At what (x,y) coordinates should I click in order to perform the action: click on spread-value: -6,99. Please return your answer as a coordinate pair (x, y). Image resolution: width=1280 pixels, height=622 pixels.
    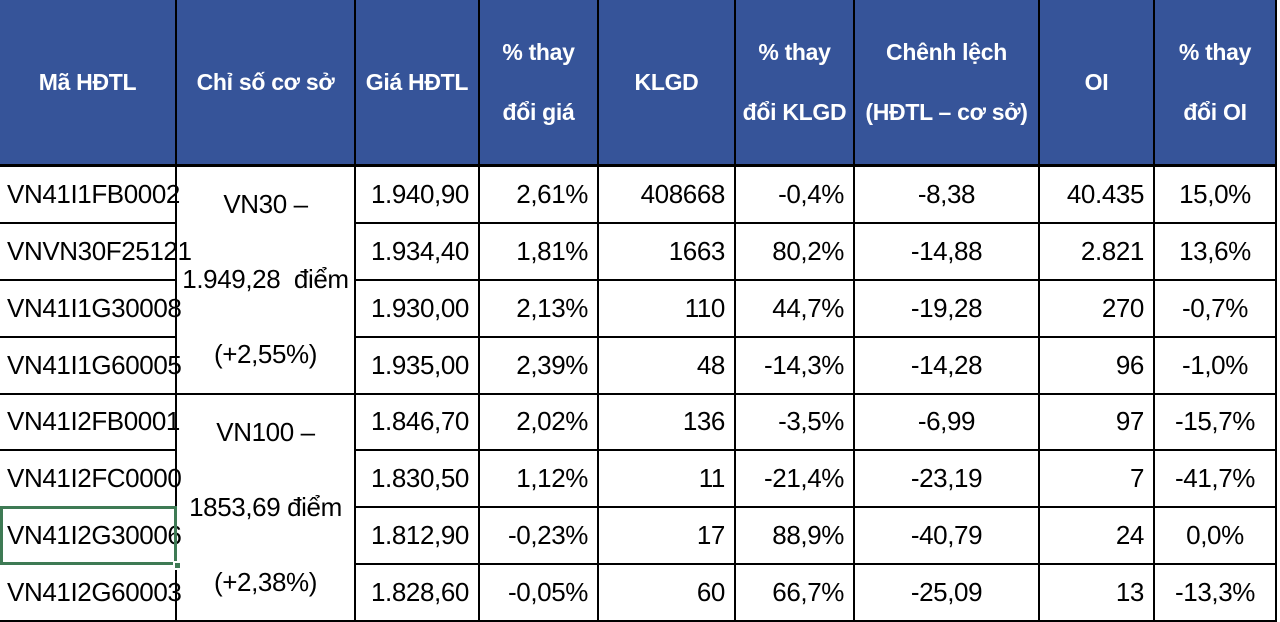
    Looking at the image, I should click on (946, 421).